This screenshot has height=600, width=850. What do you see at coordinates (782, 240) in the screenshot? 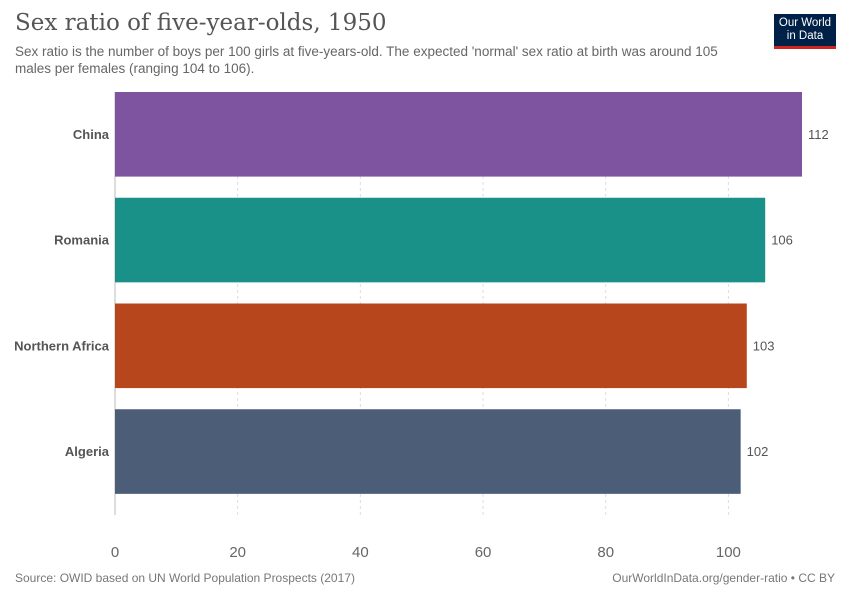
I see `value-label: 106` at bounding box center [782, 240].